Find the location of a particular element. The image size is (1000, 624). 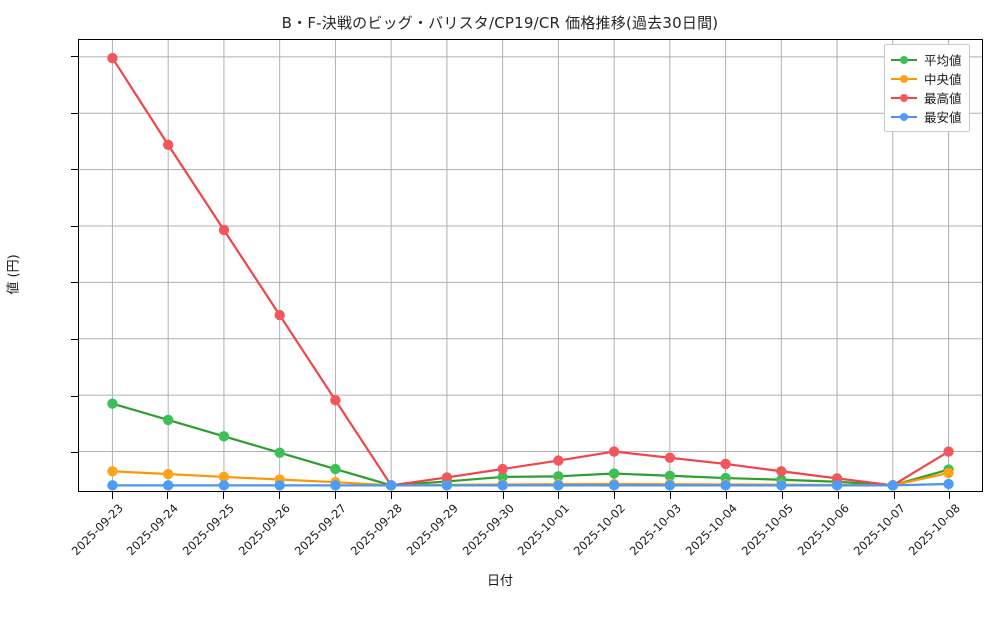

legend-item: 最安値 is located at coordinates (926, 116).